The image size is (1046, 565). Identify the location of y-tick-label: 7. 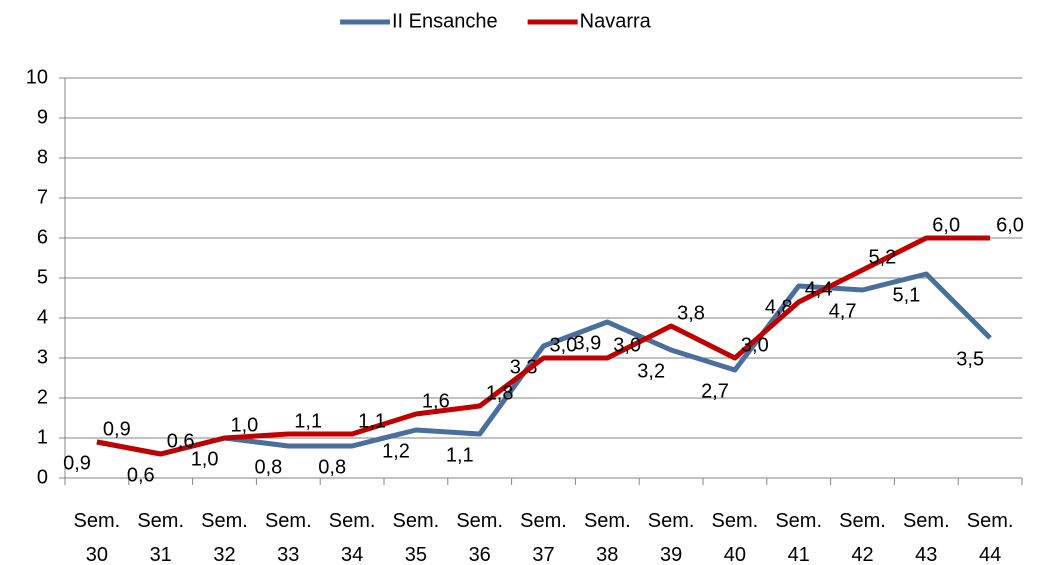
(42, 197).